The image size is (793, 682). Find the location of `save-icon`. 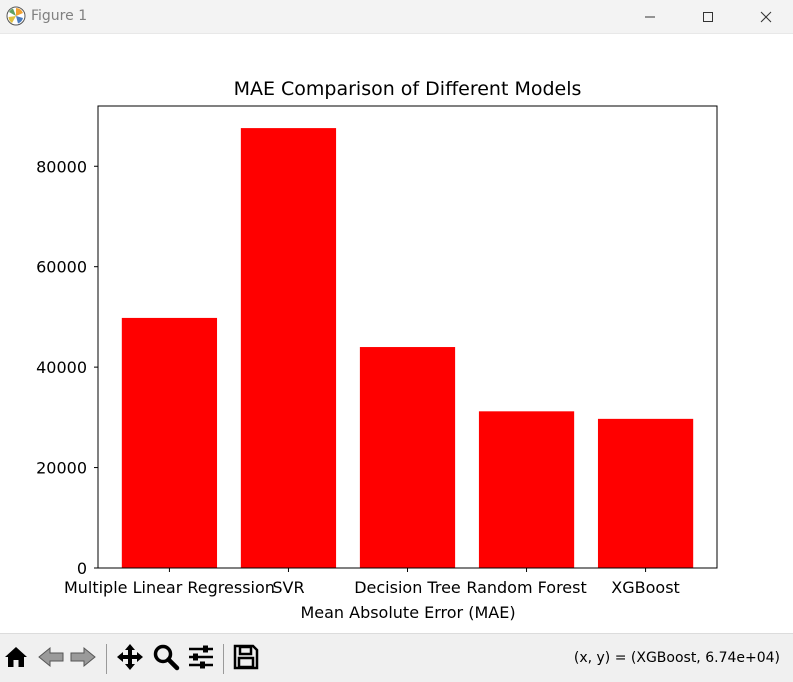

save-icon is located at coordinates (246, 659).